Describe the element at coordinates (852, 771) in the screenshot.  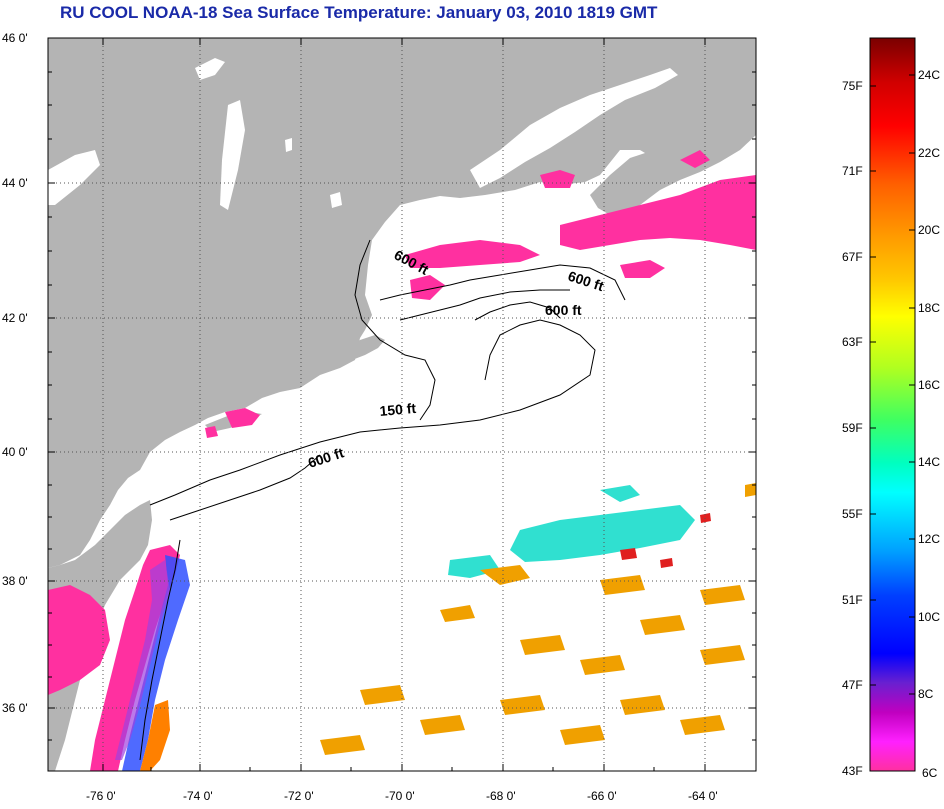
I see `colorbar-f-label: 43F` at that location.